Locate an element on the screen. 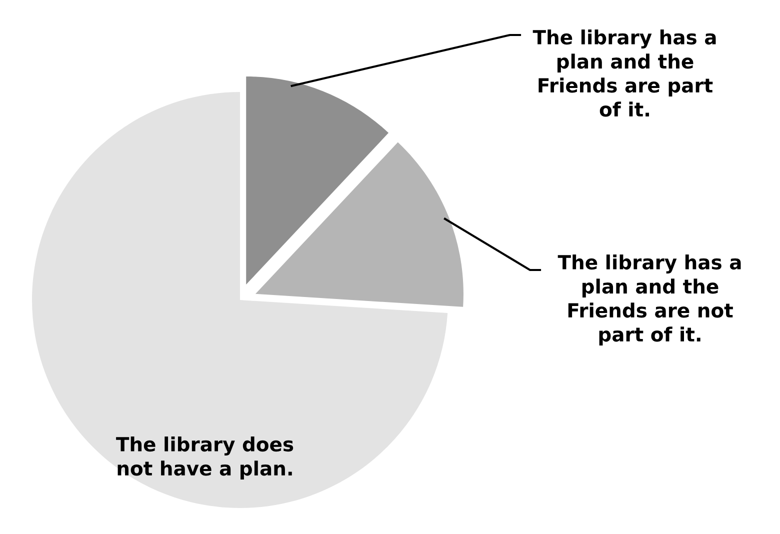 The width and height of the screenshot is (780, 534). slice-label: The library has a plan and the Friends are part of it. is located at coordinates (624, 73).